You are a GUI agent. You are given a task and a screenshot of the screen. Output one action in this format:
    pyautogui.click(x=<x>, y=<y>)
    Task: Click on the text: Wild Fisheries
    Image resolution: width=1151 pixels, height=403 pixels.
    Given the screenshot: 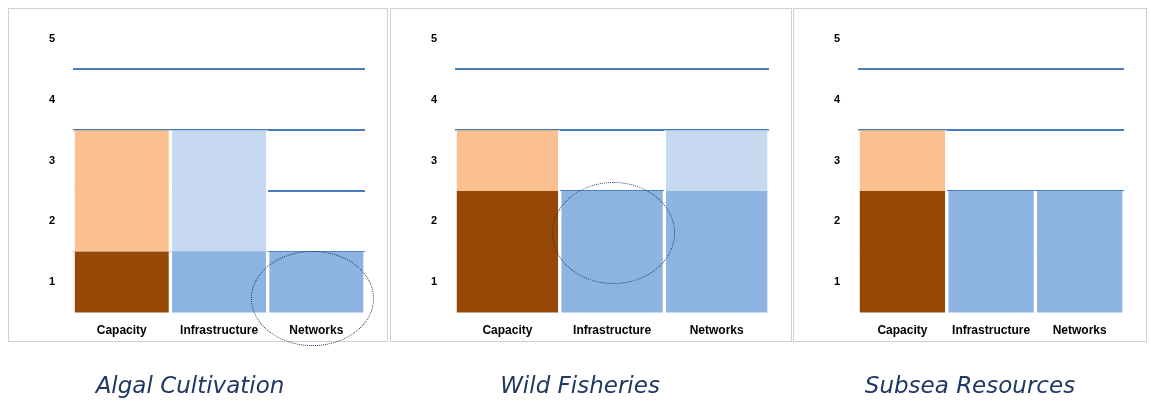 What is the action you would take?
    pyautogui.click(x=580, y=385)
    